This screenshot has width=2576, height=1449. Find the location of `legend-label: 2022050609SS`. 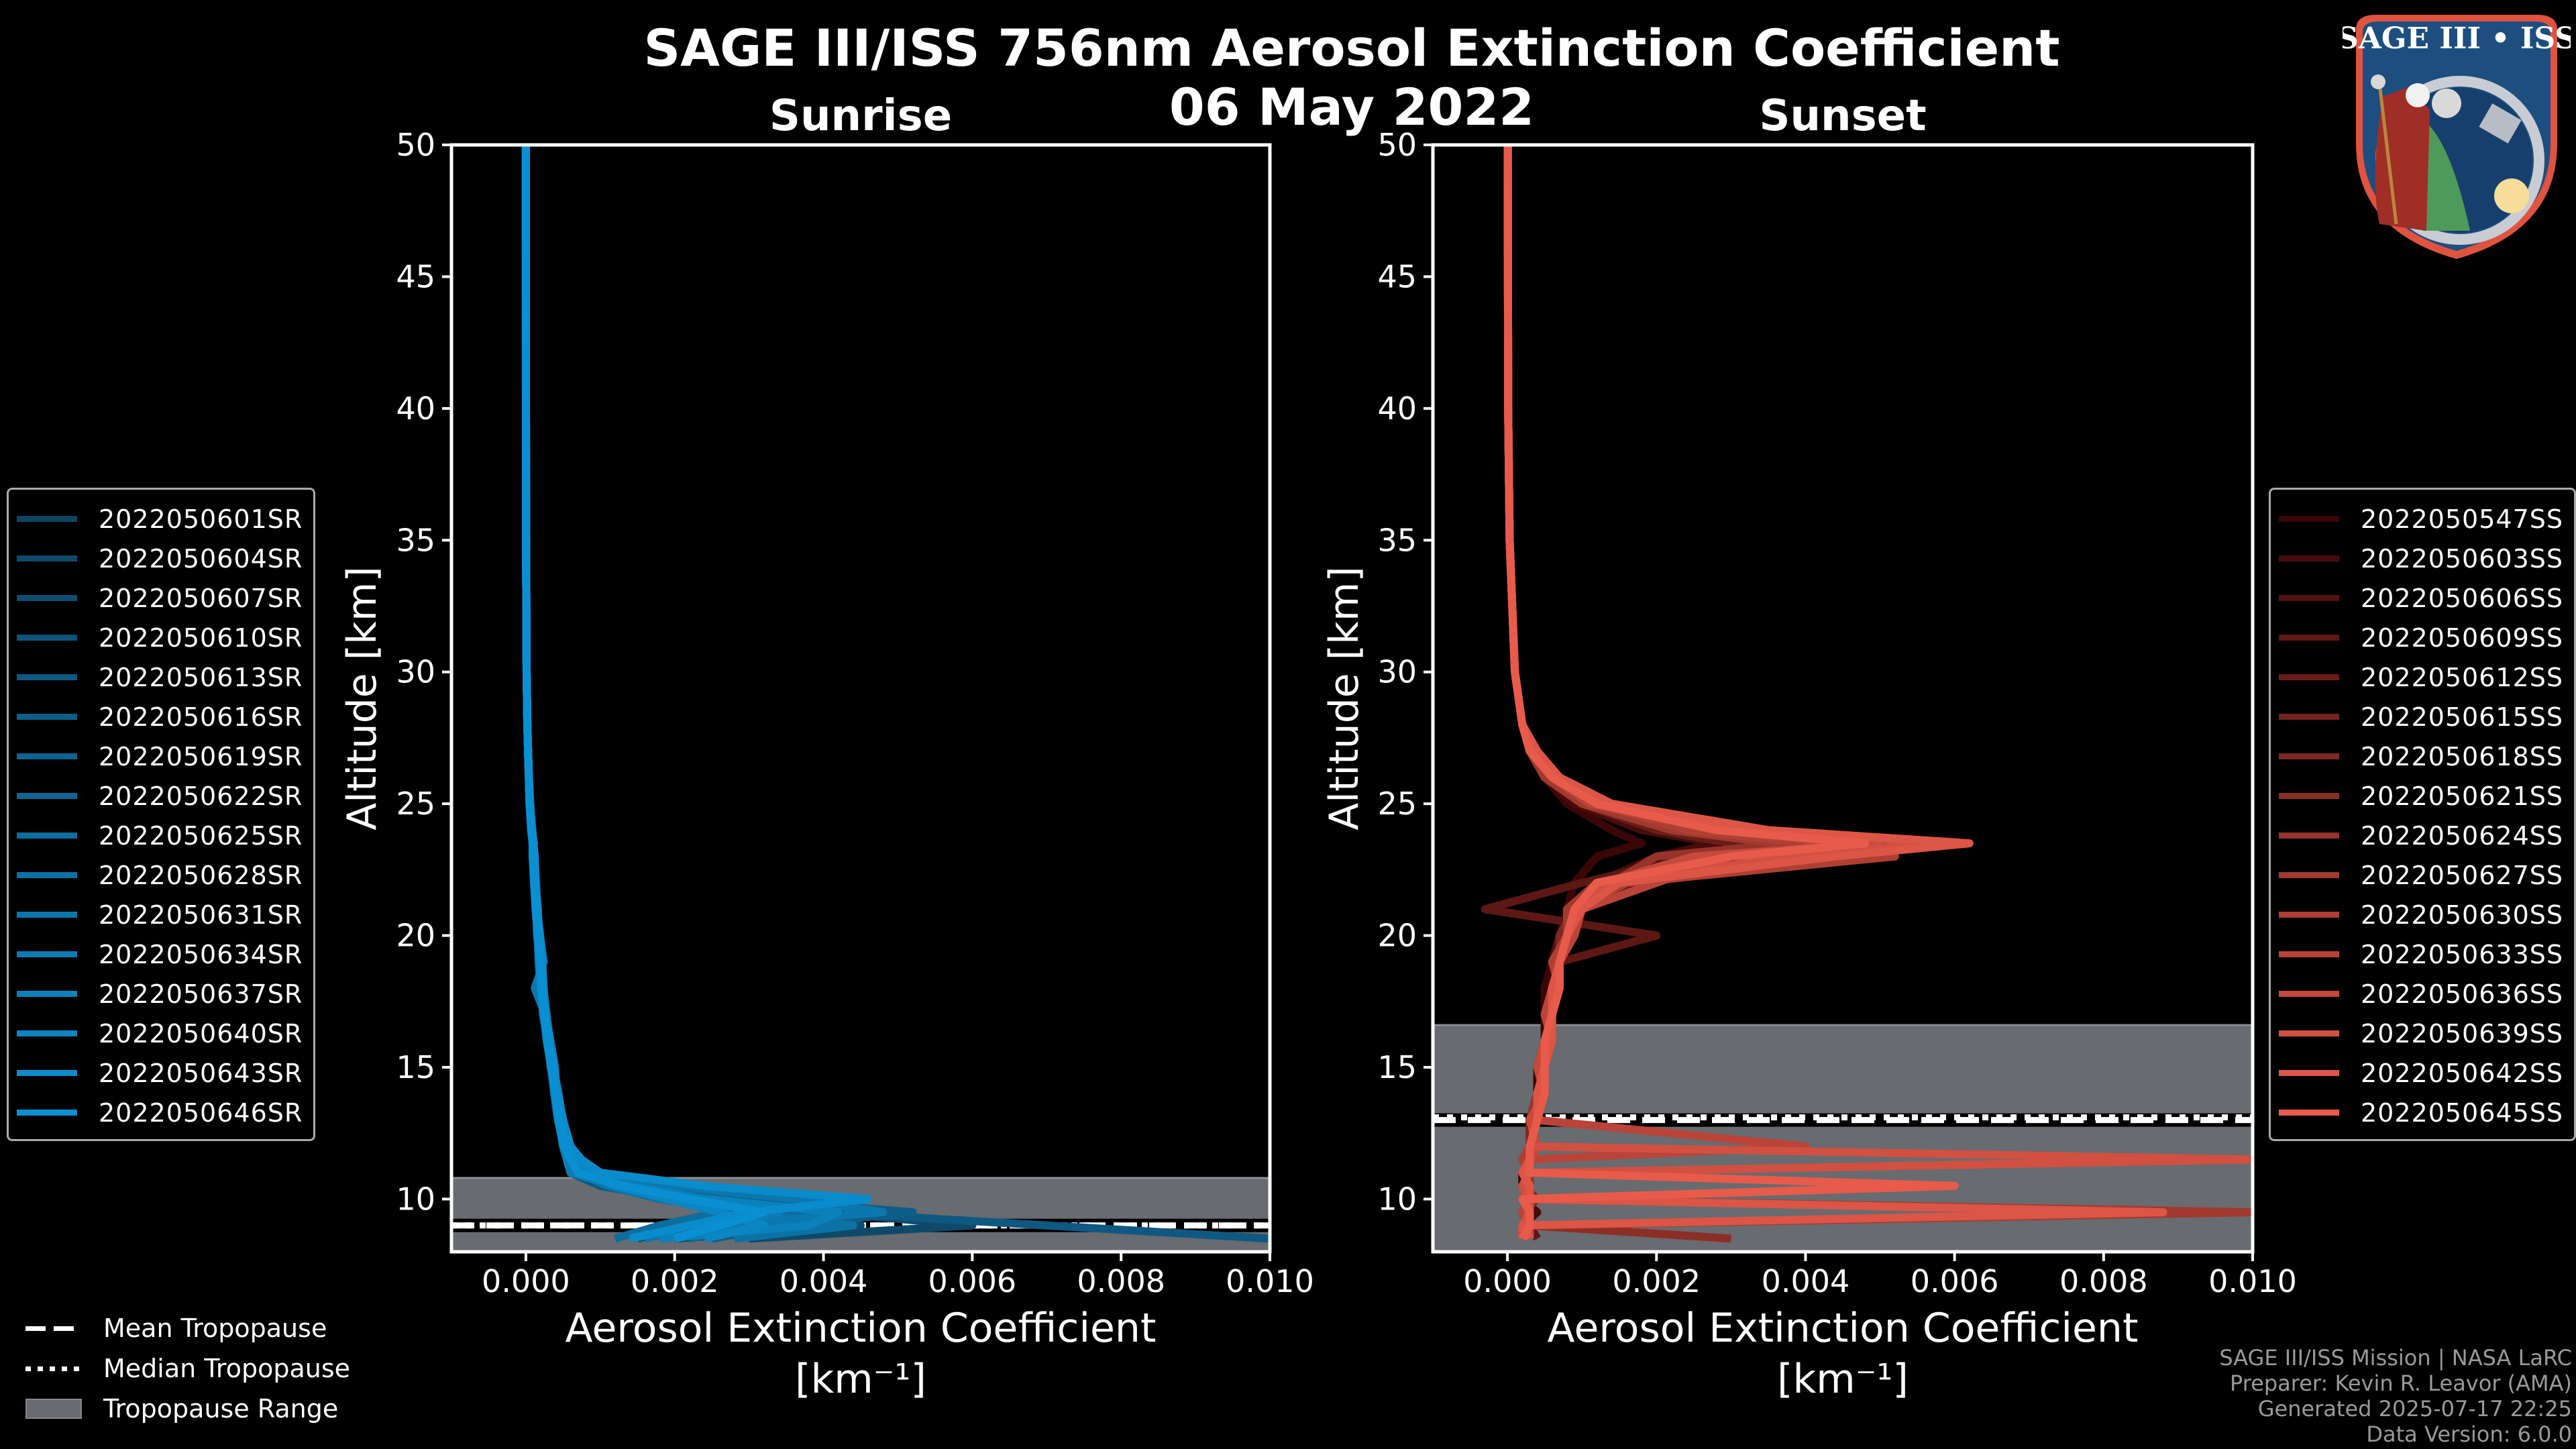

legend-label: 2022050609SS is located at coordinates (2462, 638).